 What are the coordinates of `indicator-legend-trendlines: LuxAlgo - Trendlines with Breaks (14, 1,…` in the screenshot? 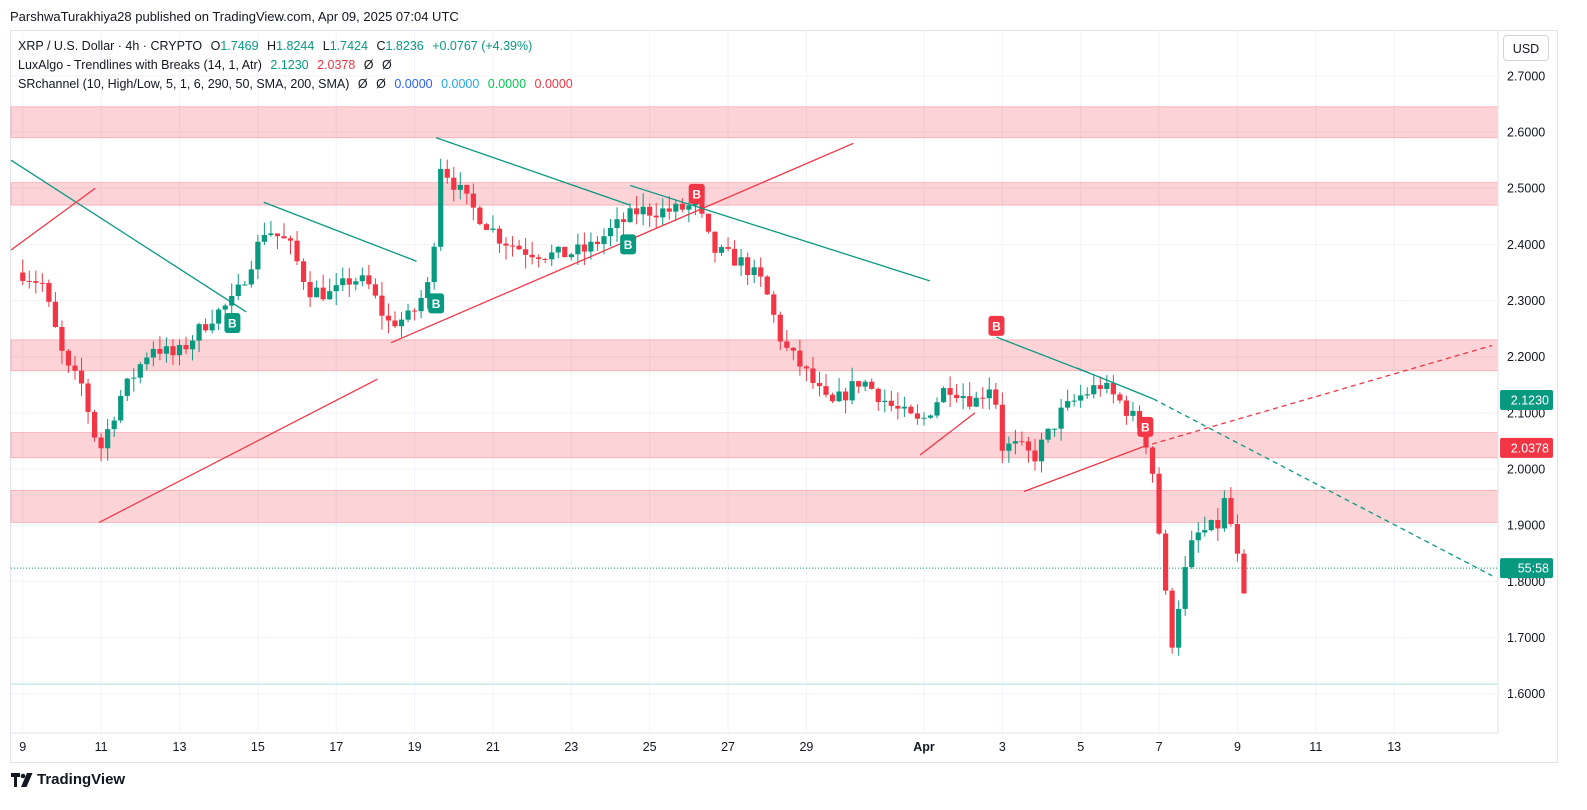 It's located at (207, 65).